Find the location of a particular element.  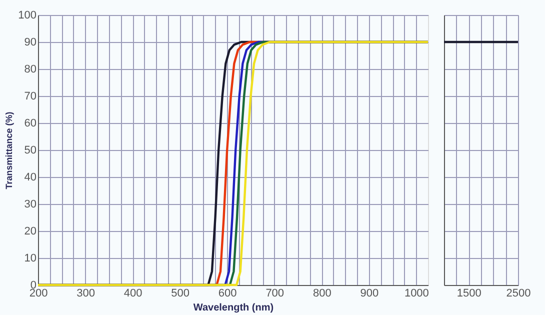

x-tick-label: 300 is located at coordinates (85, 294).